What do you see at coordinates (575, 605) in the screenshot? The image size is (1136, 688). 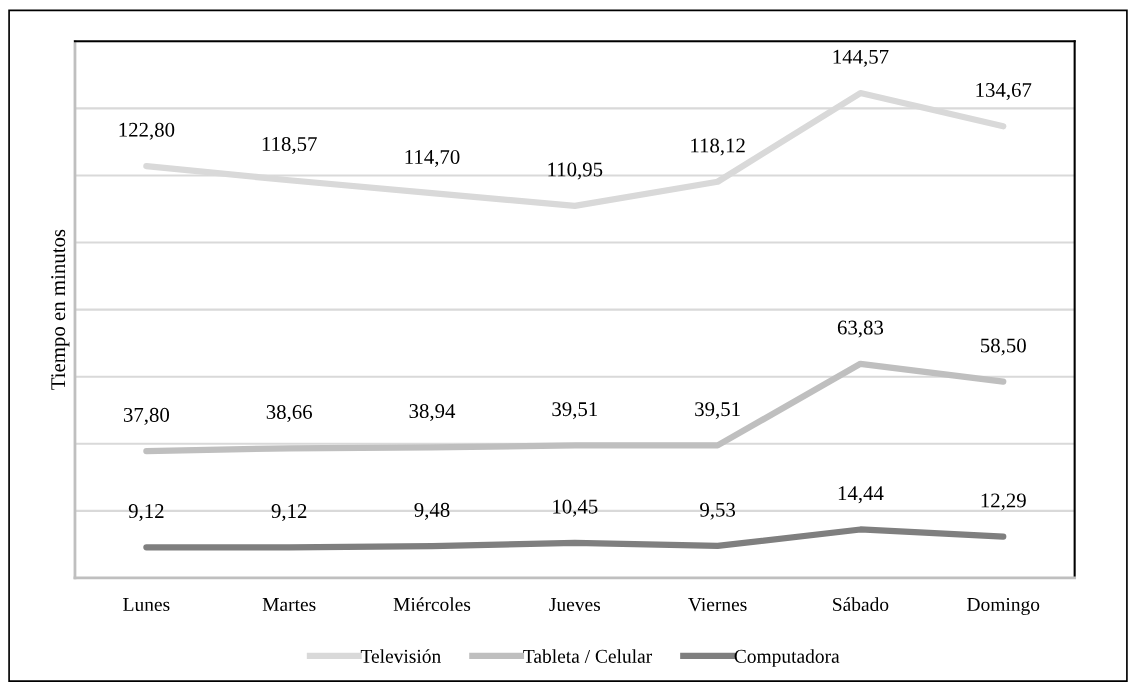 I see `x-tick-label: Jueves` at bounding box center [575, 605].